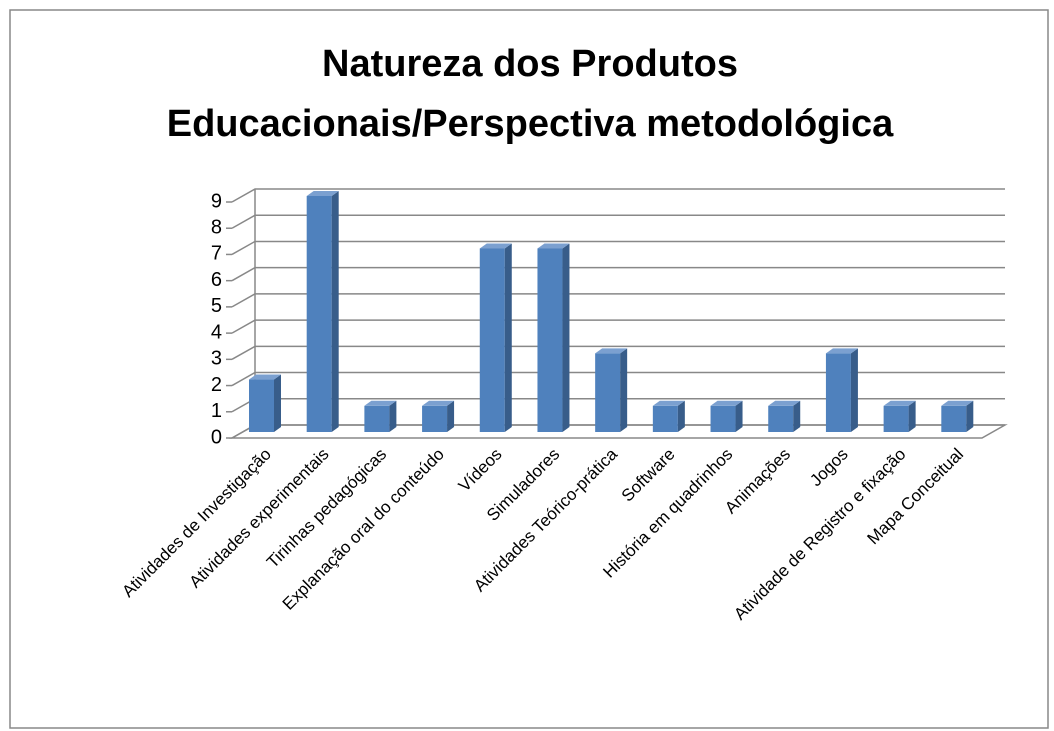  I want to click on y-tick-label: 2, so click(216, 385).